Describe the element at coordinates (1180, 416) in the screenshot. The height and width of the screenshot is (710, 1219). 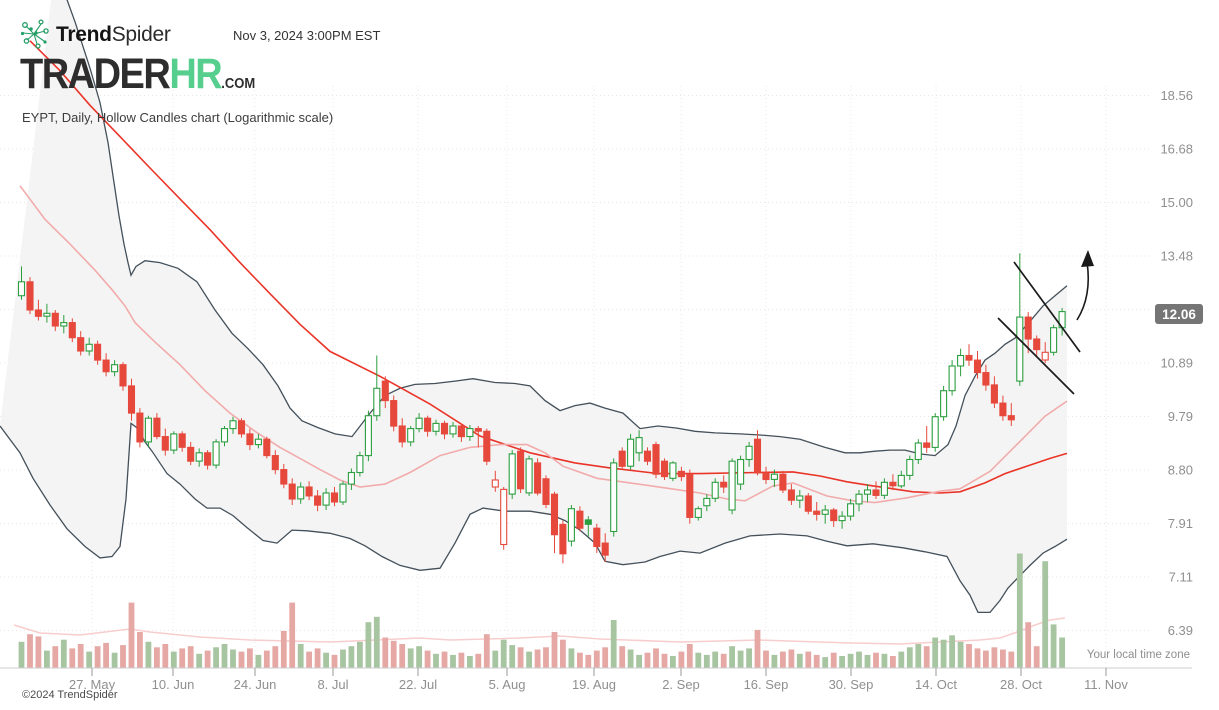
I see `price-axis-label: 9.79` at that location.